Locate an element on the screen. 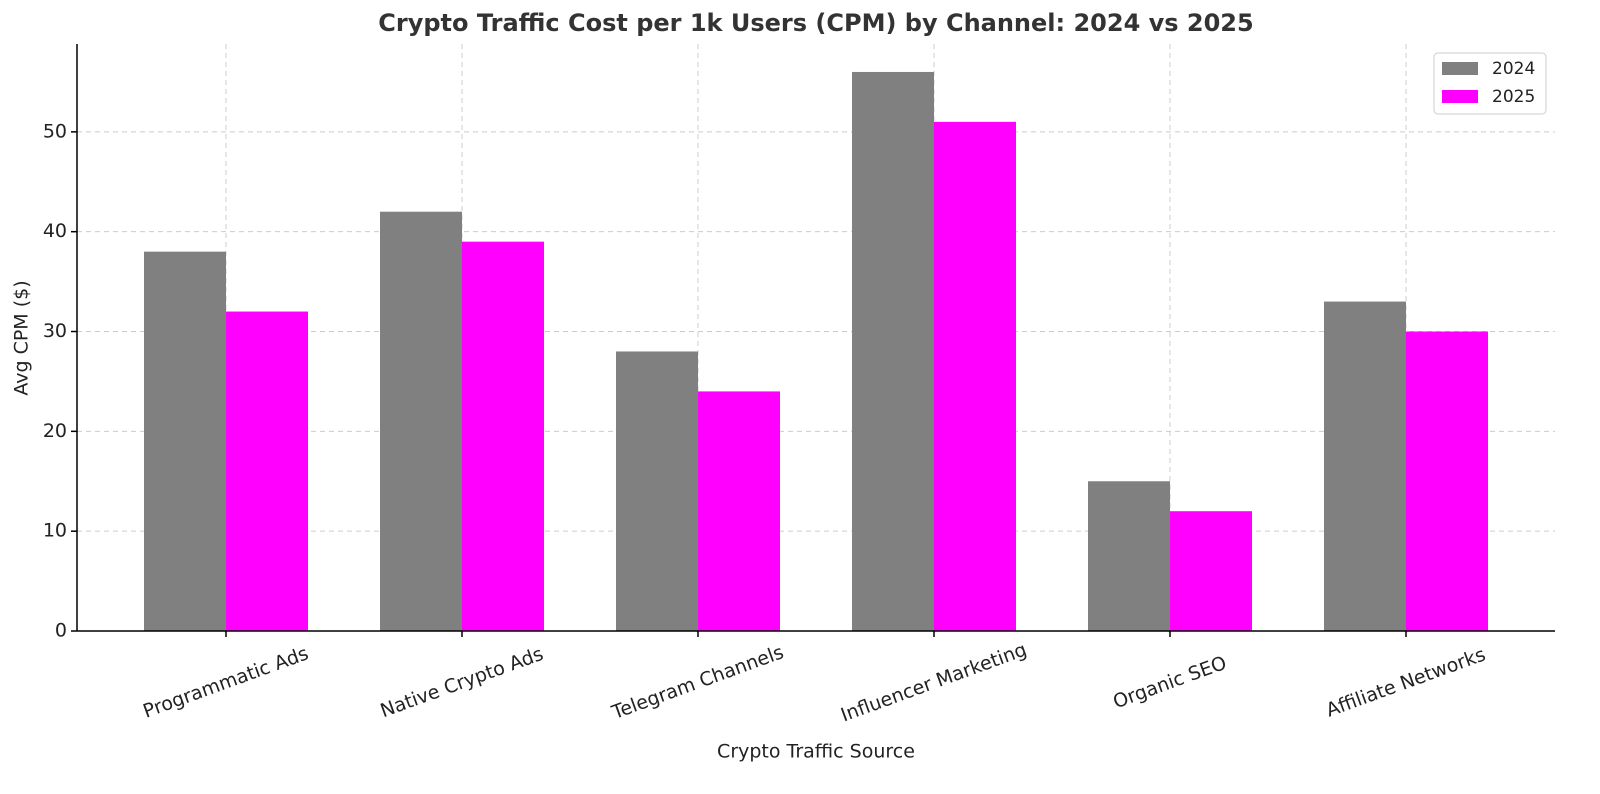 This screenshot has width=1600, height=794. x-tick-label: Programmatic Ads is located at coordinates (225, 682).